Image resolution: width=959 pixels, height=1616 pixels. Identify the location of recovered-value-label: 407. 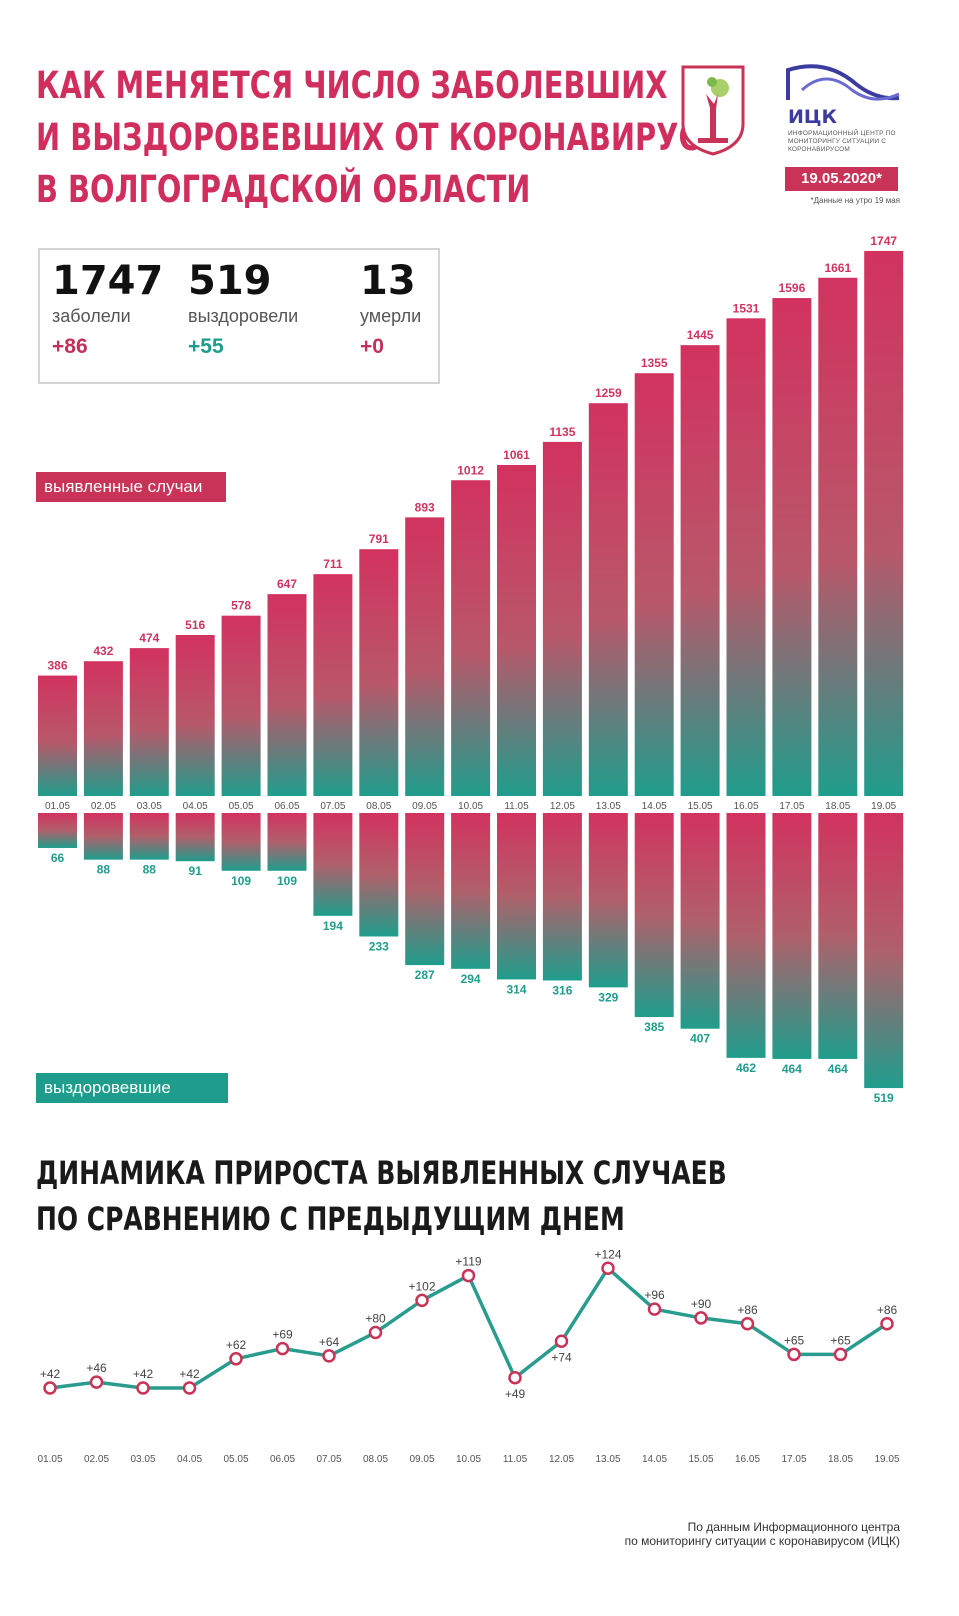
(700, 1039).